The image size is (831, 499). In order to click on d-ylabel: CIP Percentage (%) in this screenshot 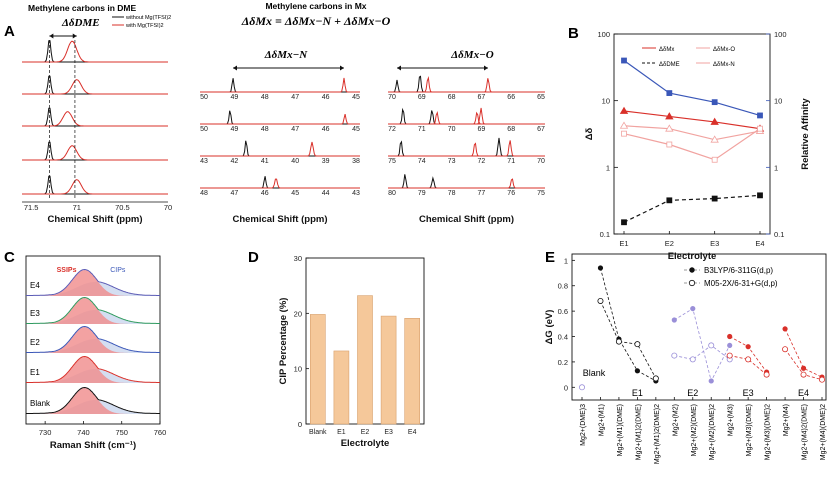, I will do `click(283, 341)`.